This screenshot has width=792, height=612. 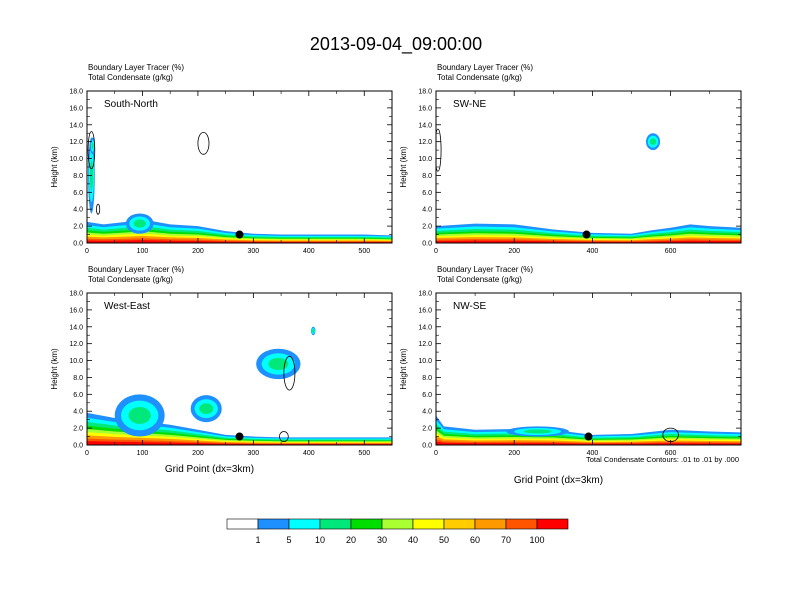 What do you see at coordinates (136, 67) in the screenshot?
I see `panel-title-tracer: Boundary Layer Tracer (%)` at bounding box center [136, 67].